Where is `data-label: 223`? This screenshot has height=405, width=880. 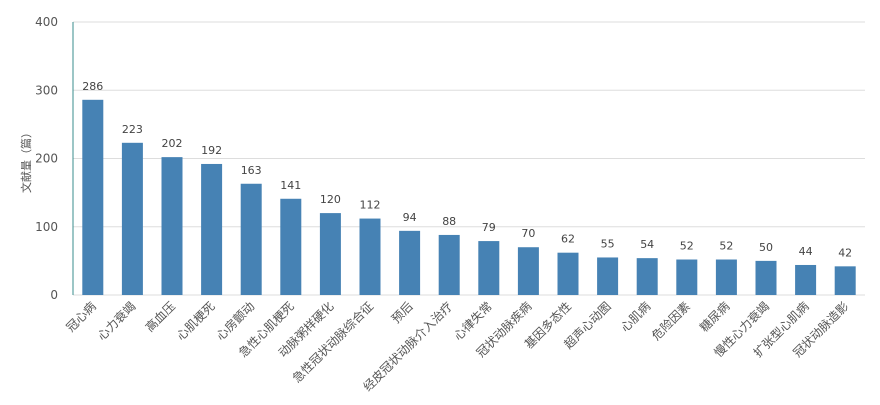 data-label: 223 is located at coordinates (132, 129).